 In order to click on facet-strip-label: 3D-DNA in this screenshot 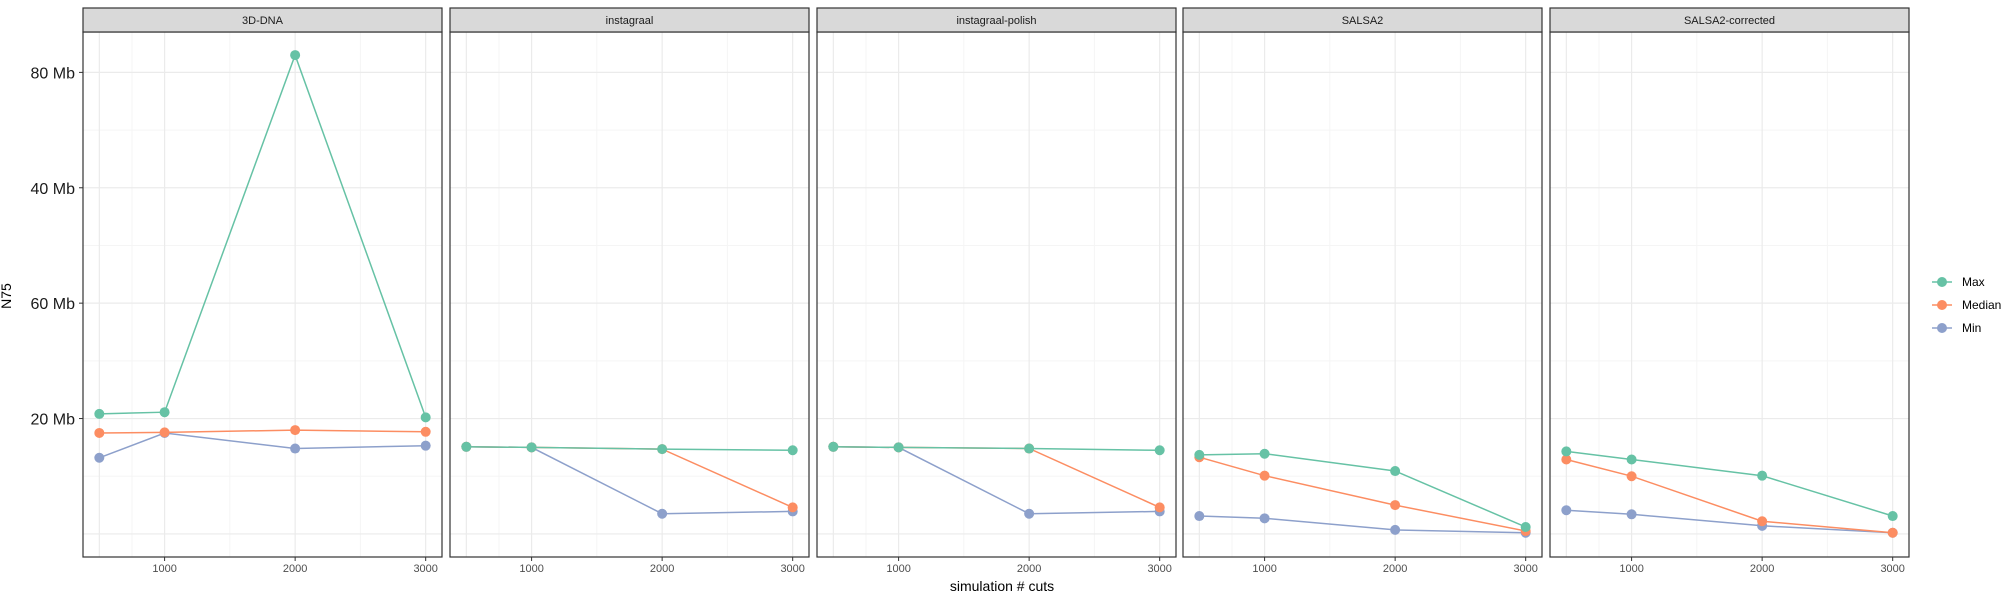, I will do `click(263, 21)`.